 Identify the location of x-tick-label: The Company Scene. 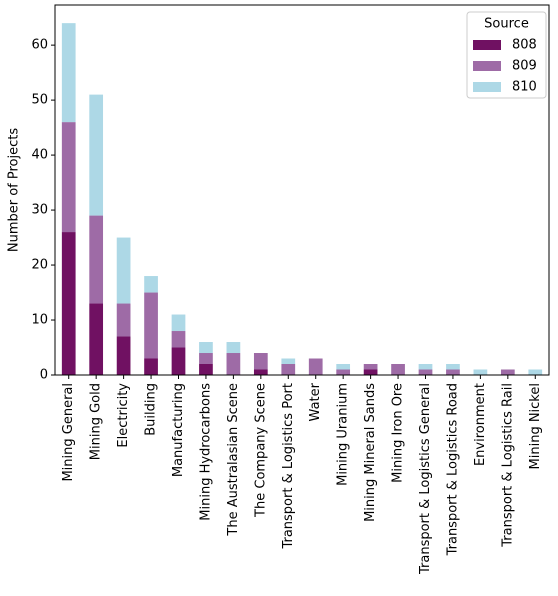
(260, 450).